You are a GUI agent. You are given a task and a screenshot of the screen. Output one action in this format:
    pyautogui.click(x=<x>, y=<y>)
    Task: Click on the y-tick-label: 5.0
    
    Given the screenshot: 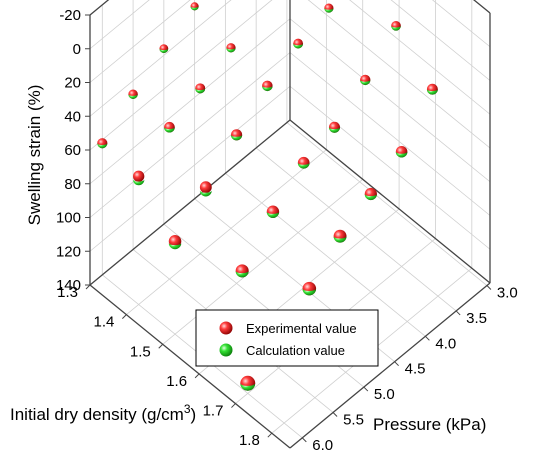 What is the action you would take?
    pyautogui.click(x=384, y=394)
    